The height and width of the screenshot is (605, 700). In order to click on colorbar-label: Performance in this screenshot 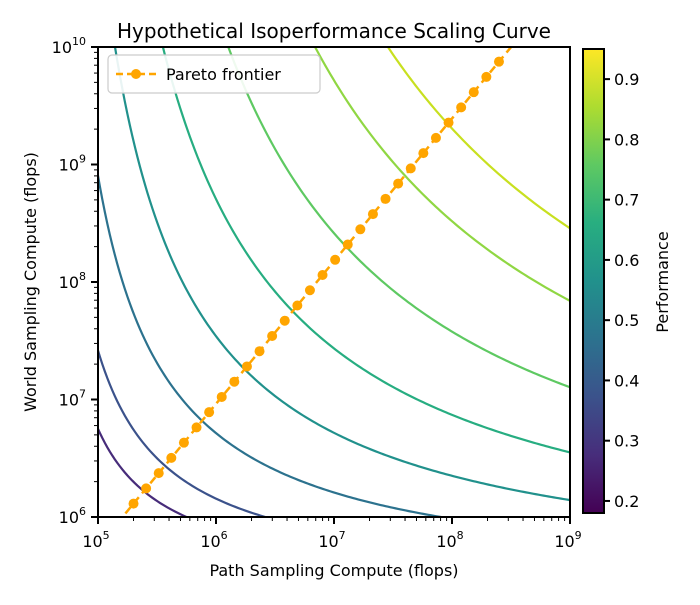, I will do `click(662, 281)`.